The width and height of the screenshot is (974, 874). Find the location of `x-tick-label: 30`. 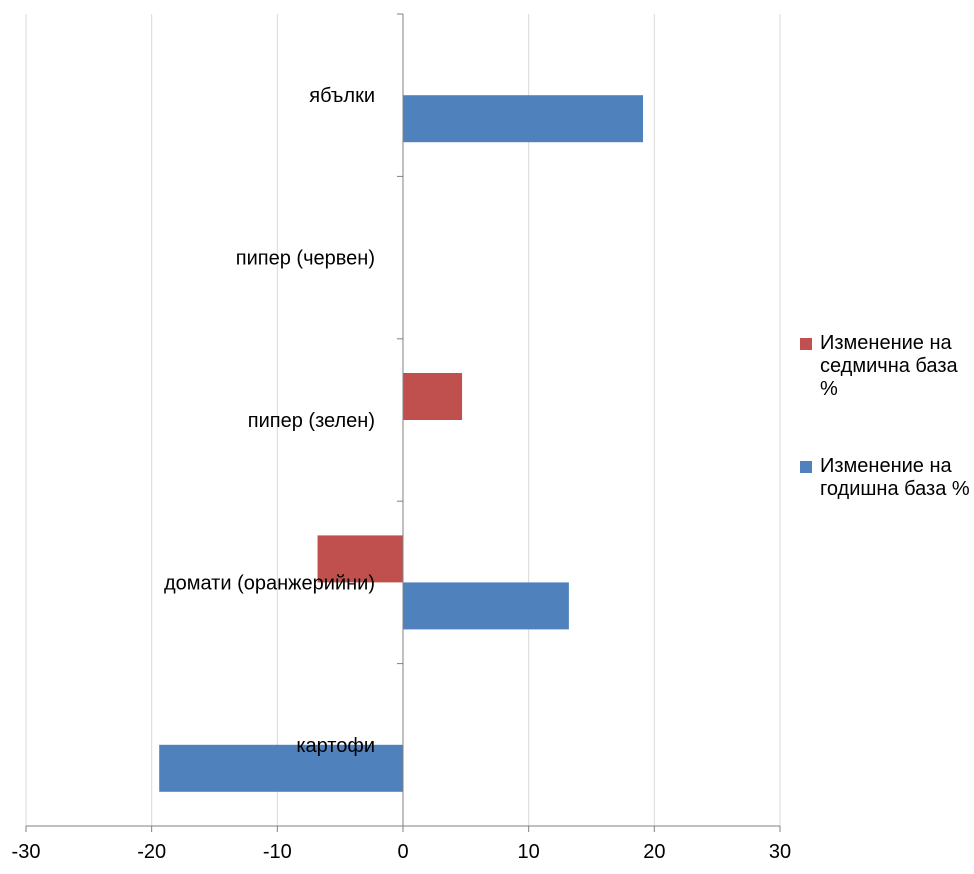

x-tick-label: 30 is located at coordinates (780, 852).